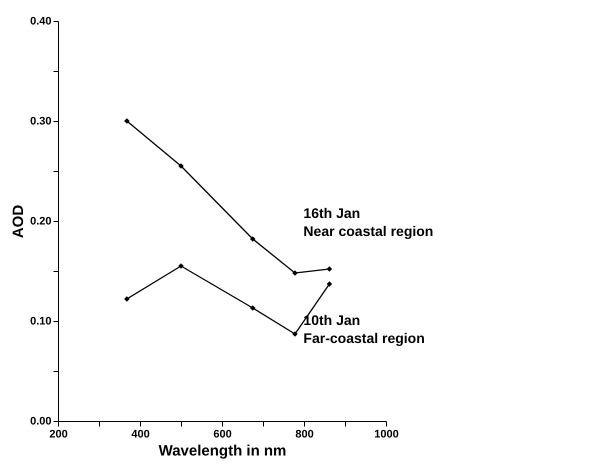 Image resolution: width=601 pixels, height=475 pixels. I want to click on y-tick-label: 0.30, so click(41, 122).